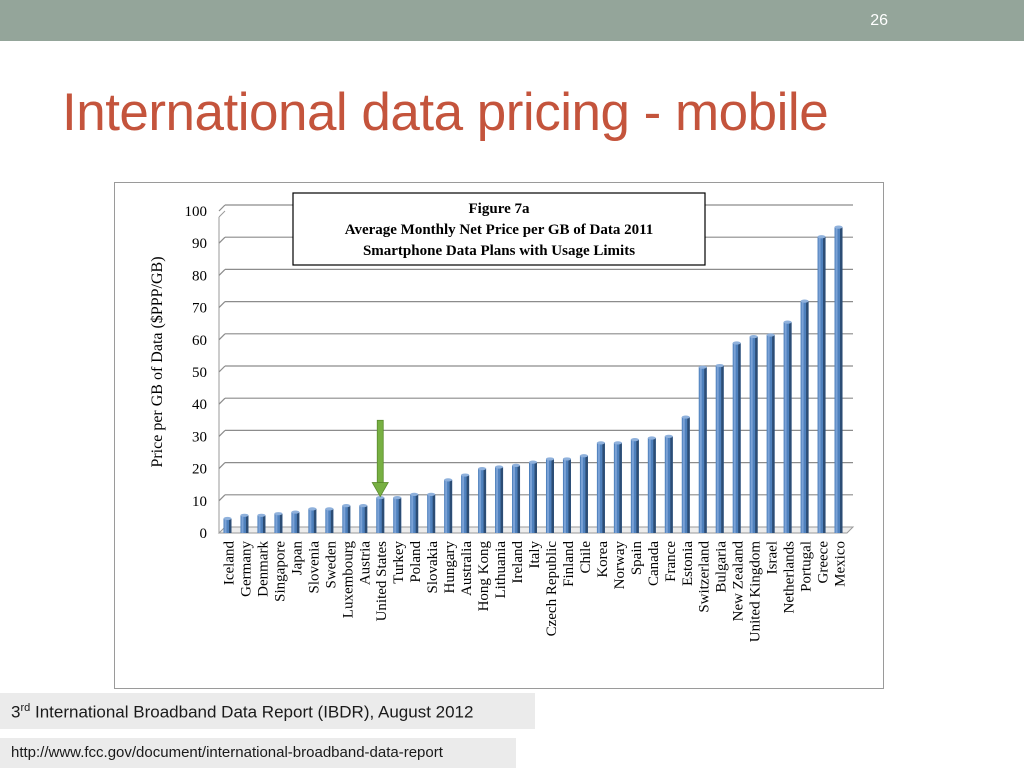 Image resolution: width=1024 pixels, height=768 pixels. I want to click on y-tick-label: 30, so click(199, 437).